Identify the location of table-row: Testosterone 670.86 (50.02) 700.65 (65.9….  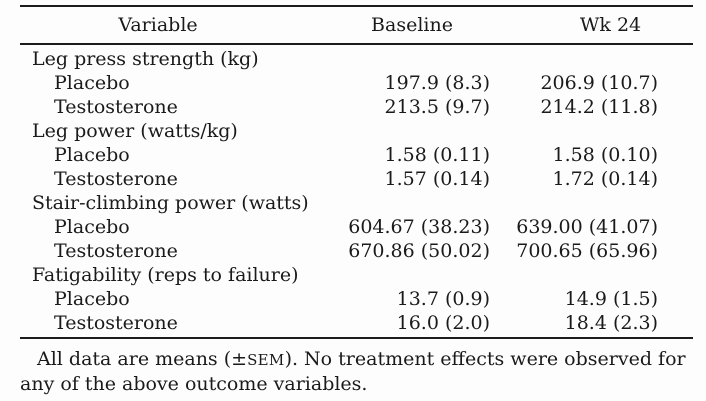
(356, 251).